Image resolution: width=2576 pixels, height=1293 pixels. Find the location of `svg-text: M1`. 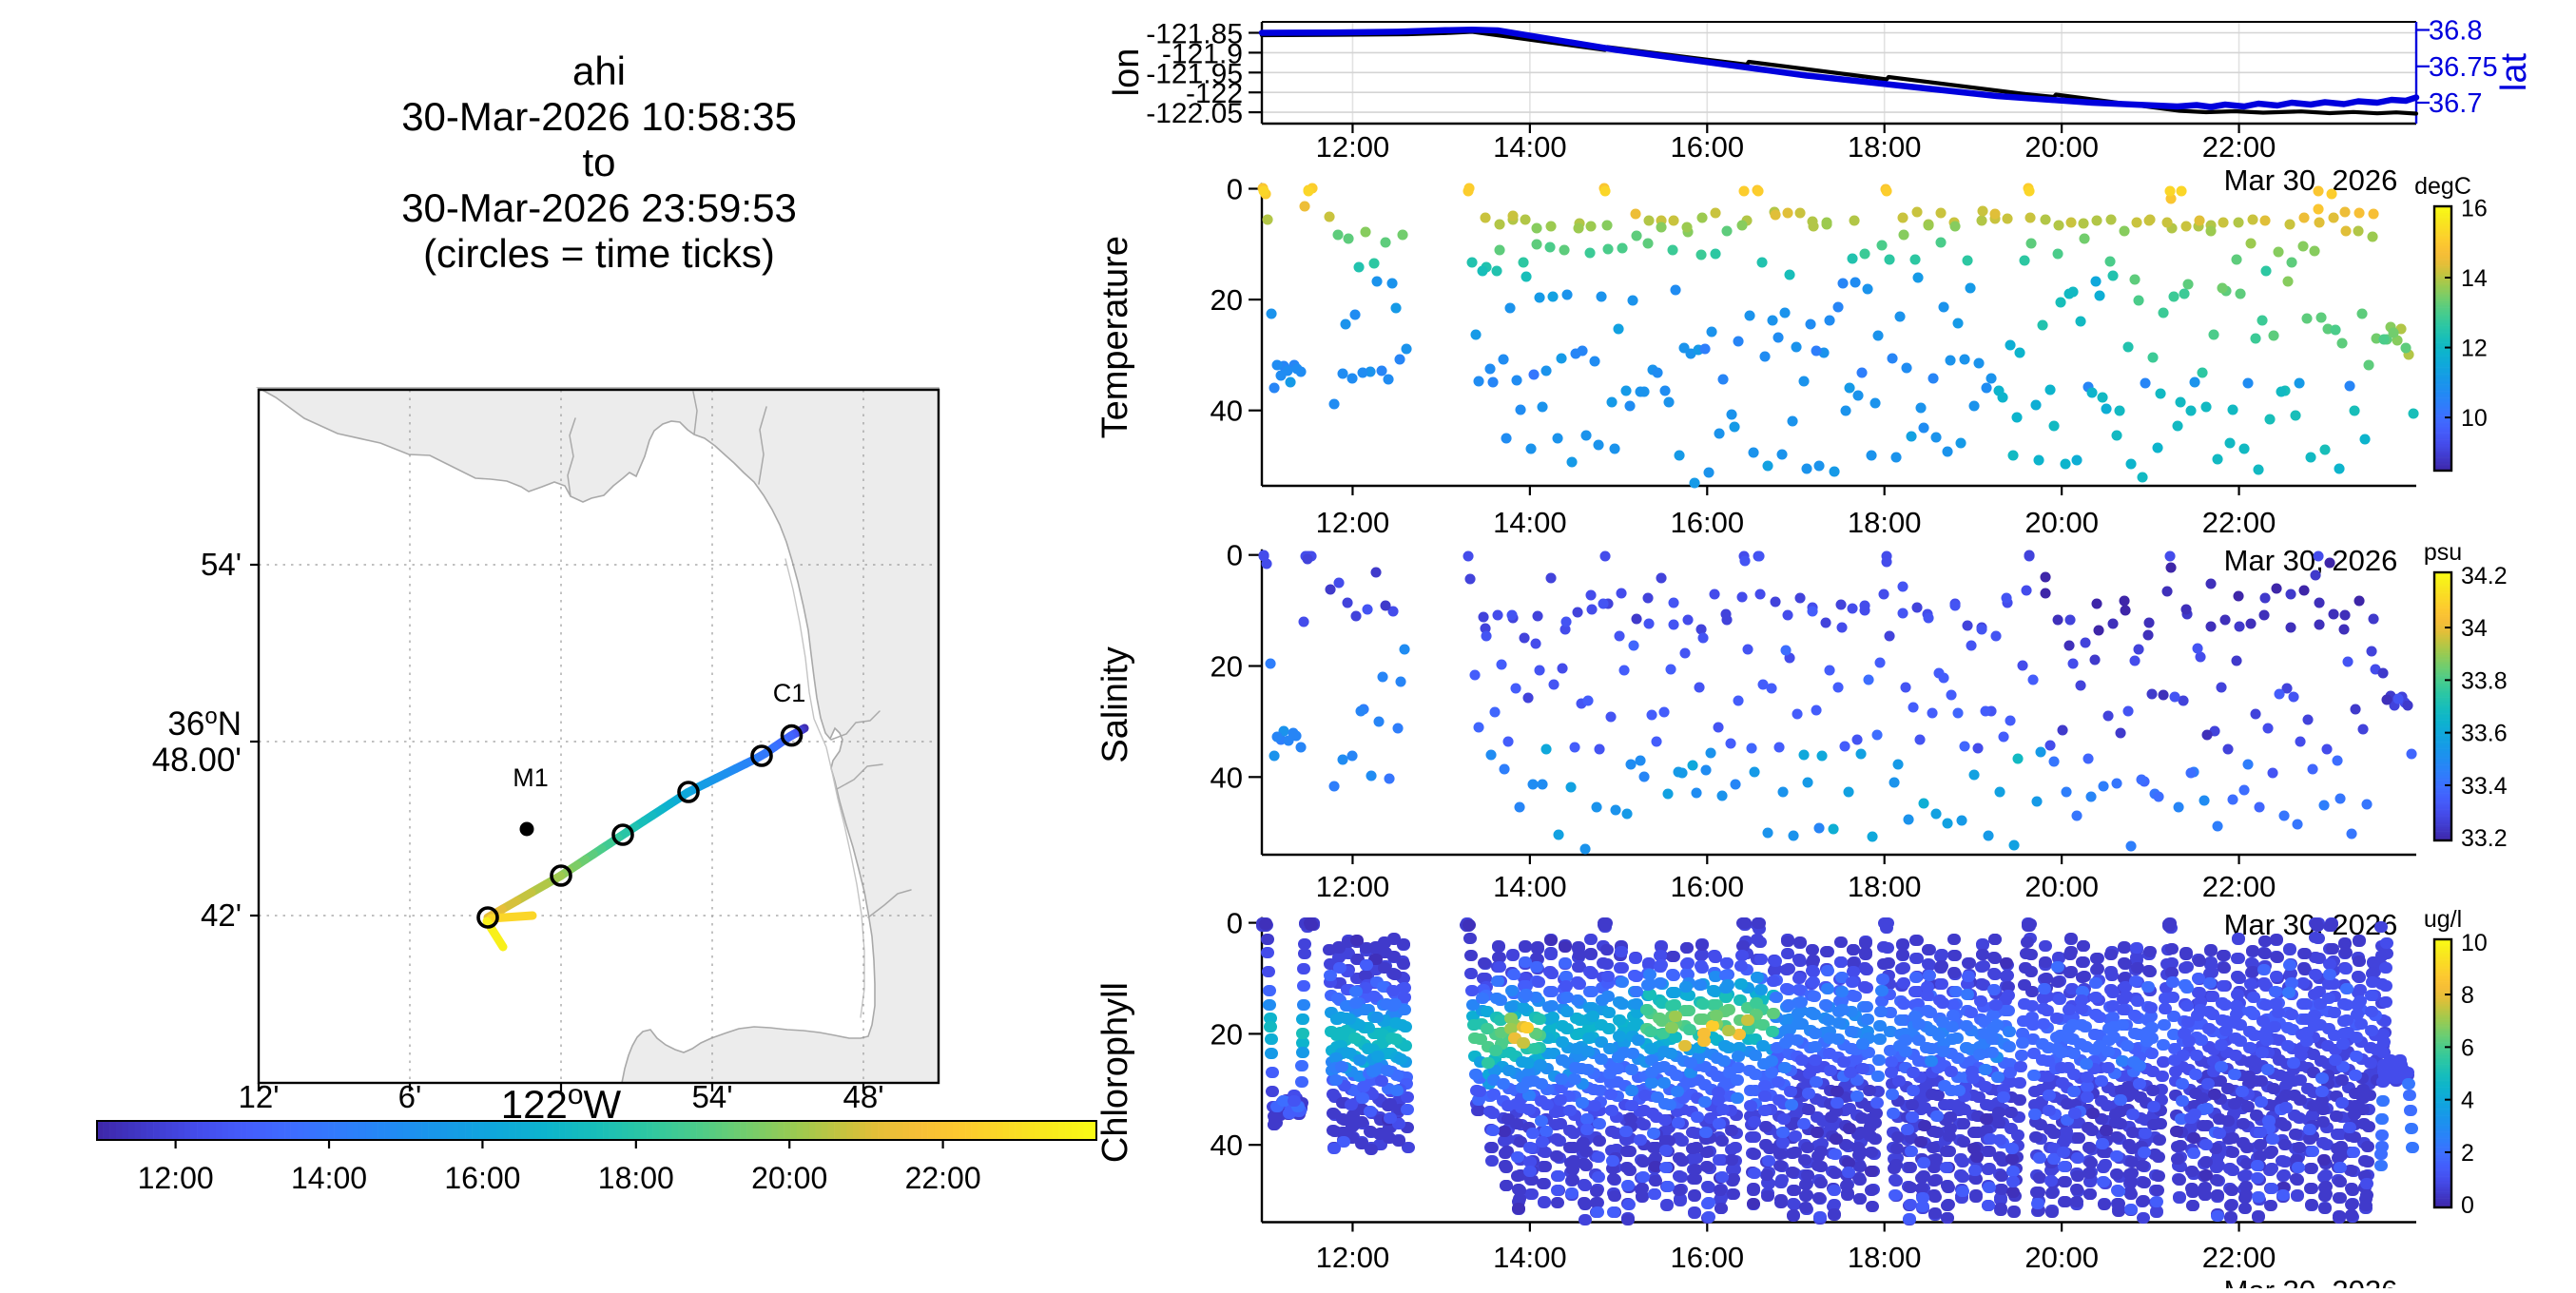

svg-text: M1 is located at coordinates (531, 777).